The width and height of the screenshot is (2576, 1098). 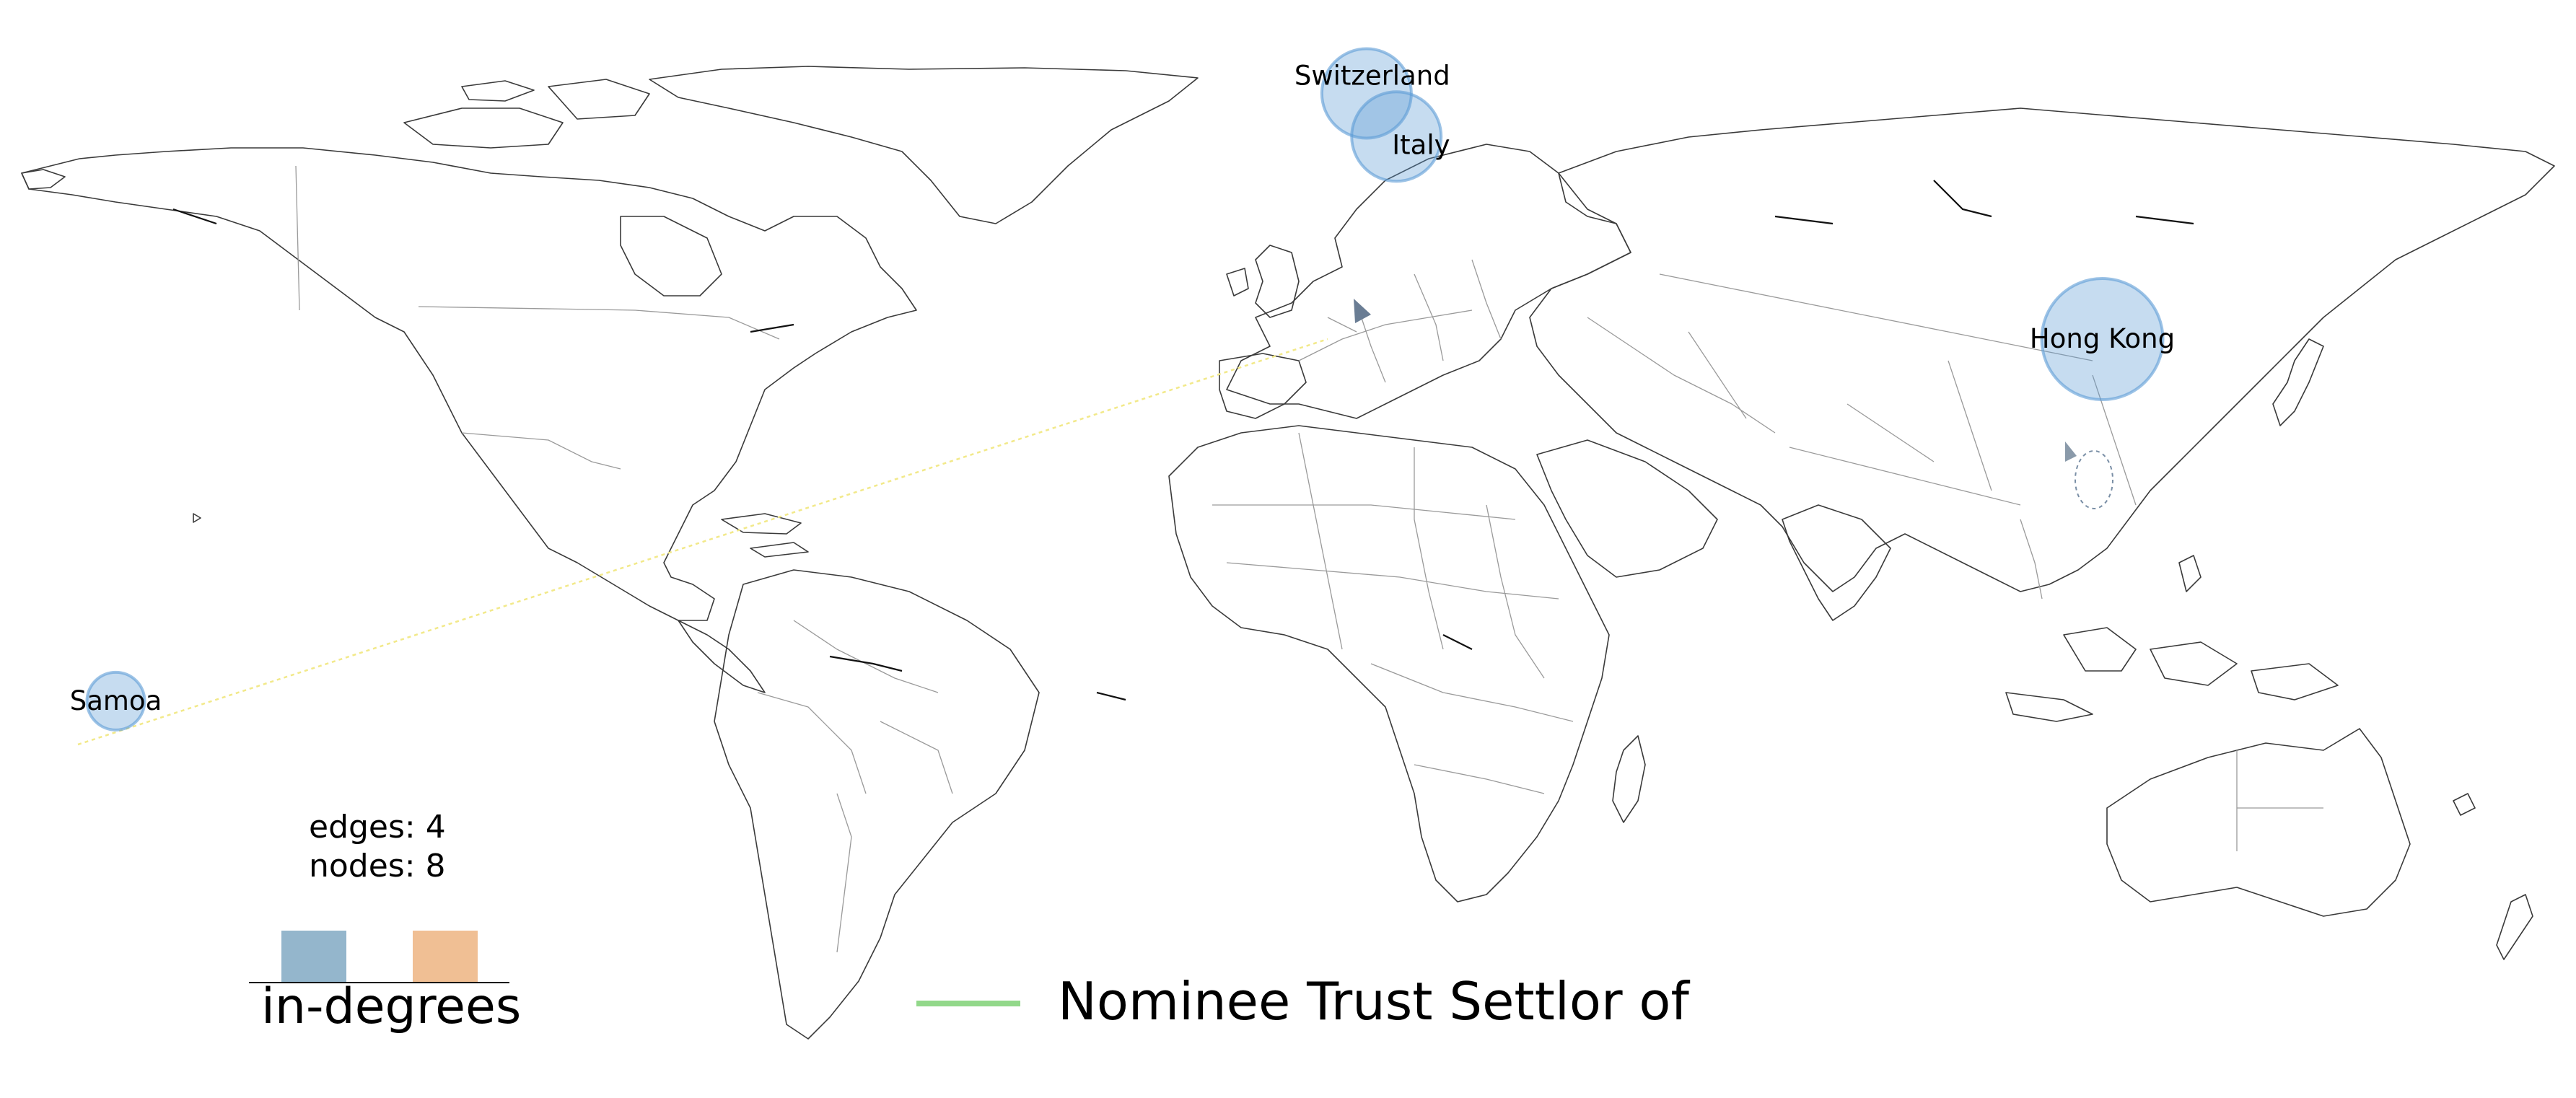 I want to click on degree-legend, so click(x=379, y=957).